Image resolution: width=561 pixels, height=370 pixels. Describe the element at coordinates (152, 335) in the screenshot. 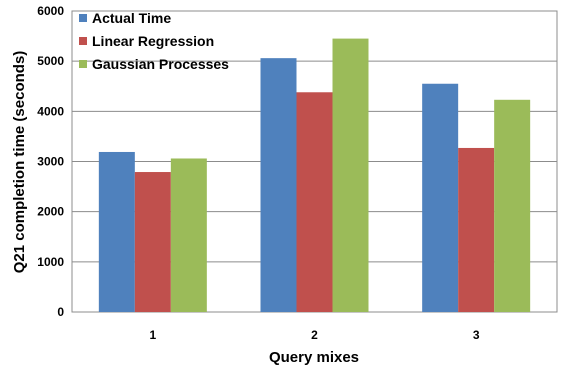

I see `x-tick-label: 1` at that location.